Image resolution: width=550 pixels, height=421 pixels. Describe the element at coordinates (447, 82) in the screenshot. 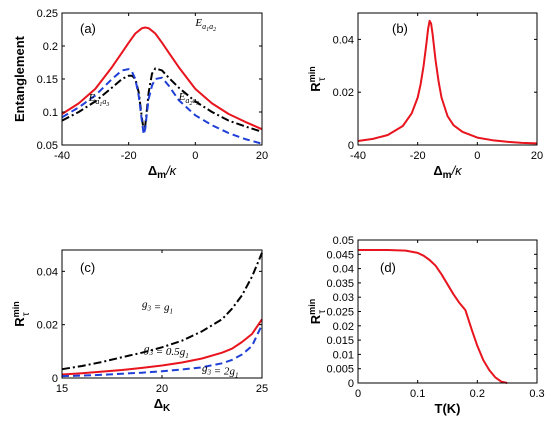

I see `series-line-b-r` at that location.